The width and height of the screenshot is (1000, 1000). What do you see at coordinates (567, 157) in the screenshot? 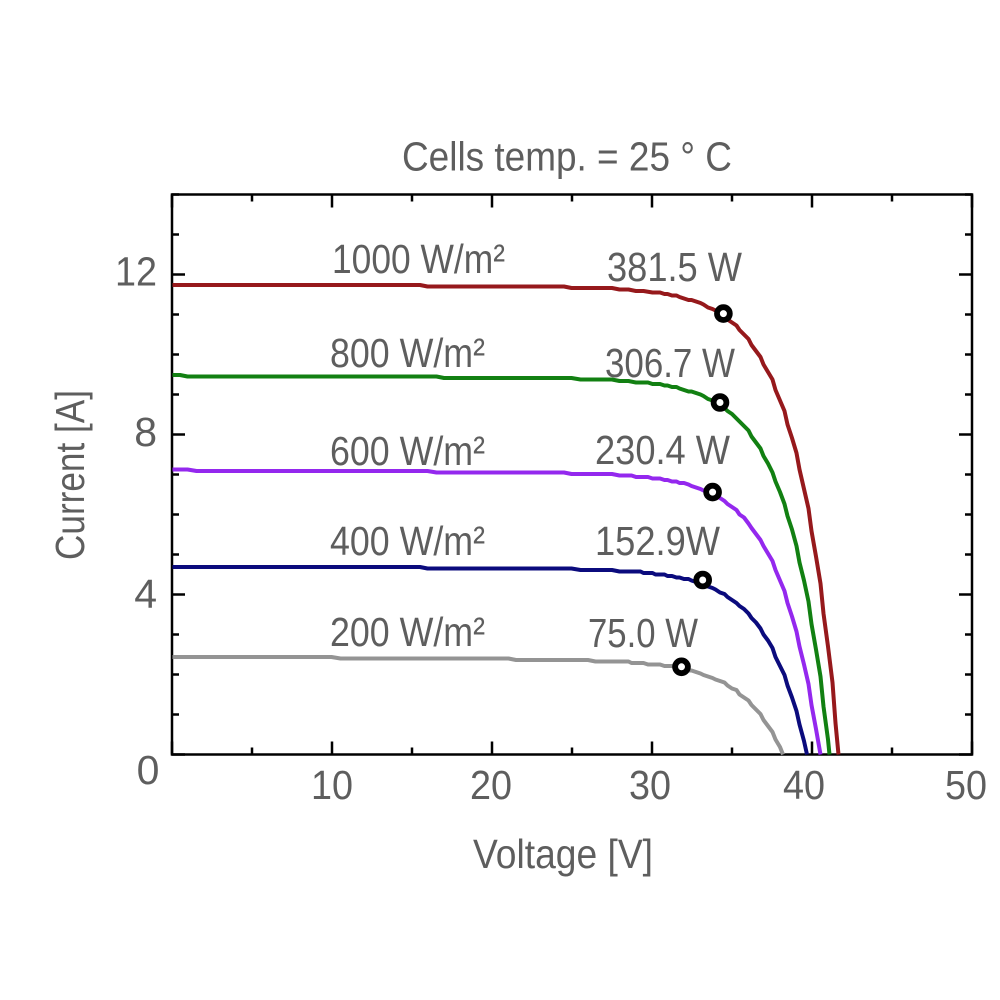
I see `svg-text: Cells temp. = 25 ° C` at bounding box center [567, 157].